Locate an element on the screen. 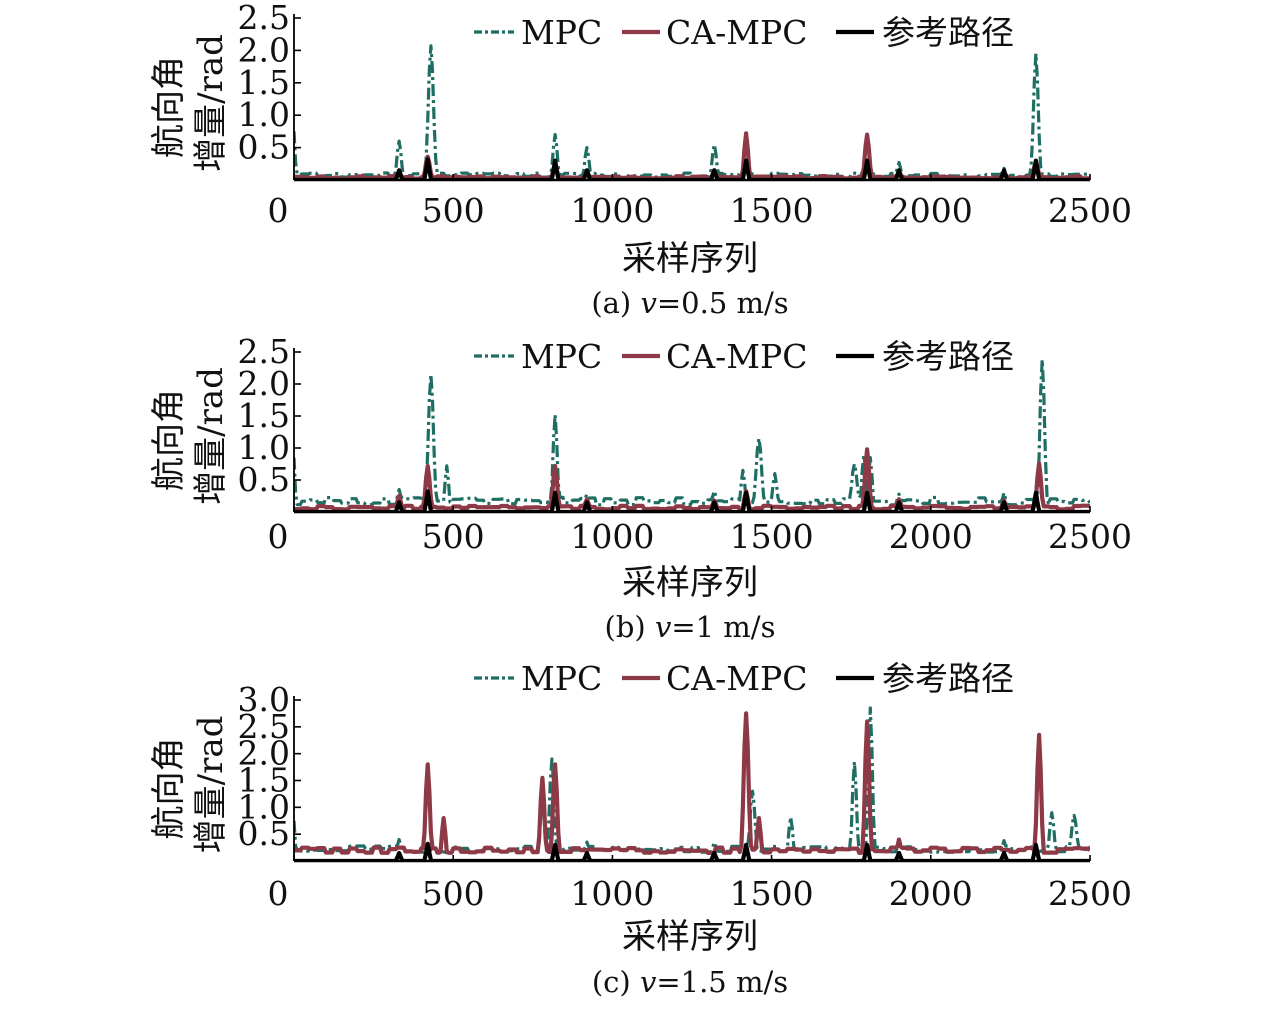 The width and height of the screenshot is (1276, 1010). panel-caption: (b) v=1 m/s is located at coordinates (690, 627).